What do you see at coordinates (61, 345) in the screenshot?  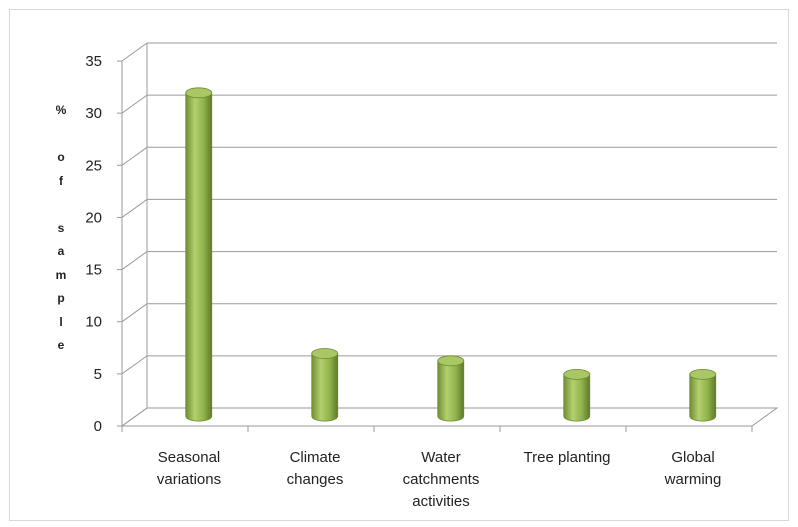 I see `y-axis-title-letter: e` at bounding box center [61, 345].